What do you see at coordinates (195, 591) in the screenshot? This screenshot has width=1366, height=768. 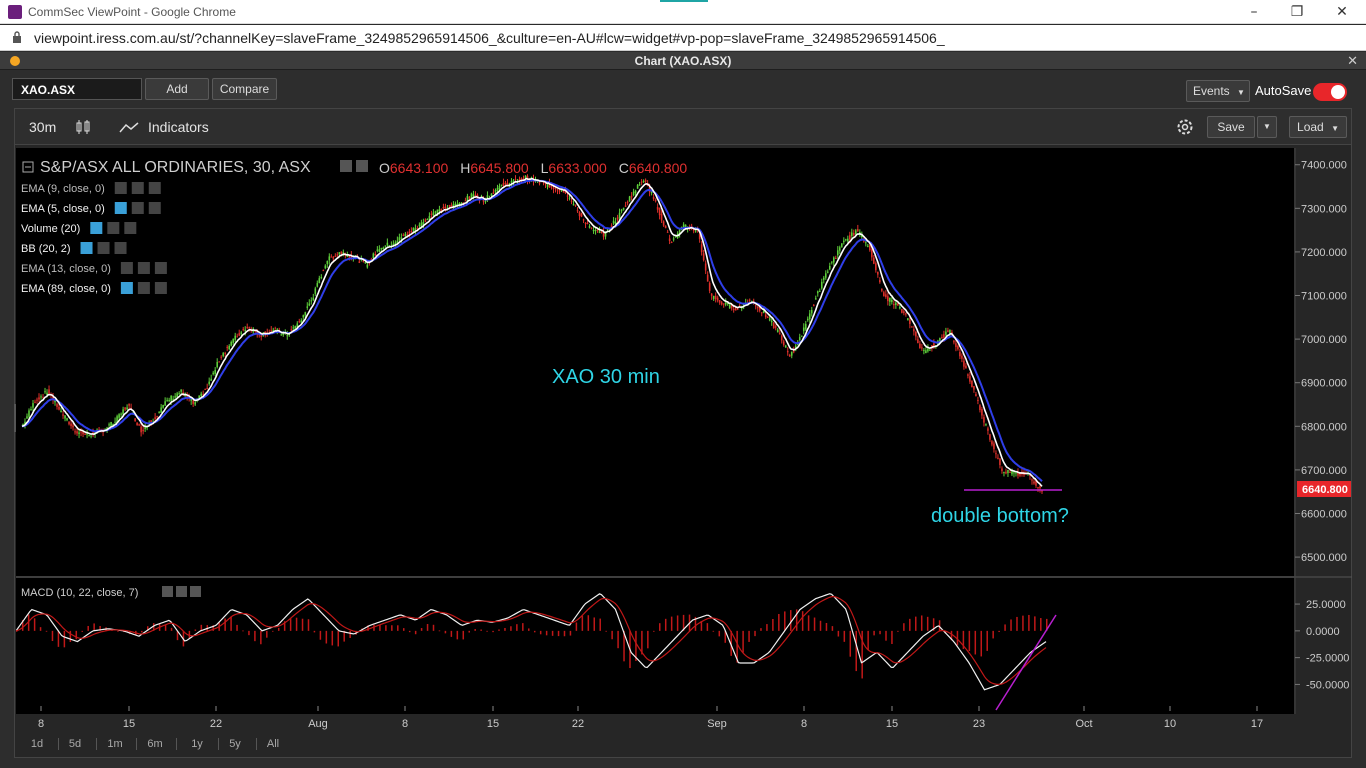 I see `macd-close-icon` at bounding box center [195, 591].